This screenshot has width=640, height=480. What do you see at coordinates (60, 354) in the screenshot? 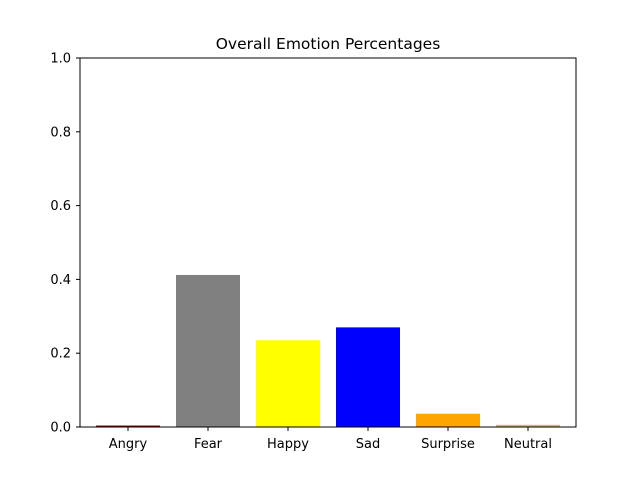
I see `y-tick-label: 0.2` at bounding box center [60, 354].